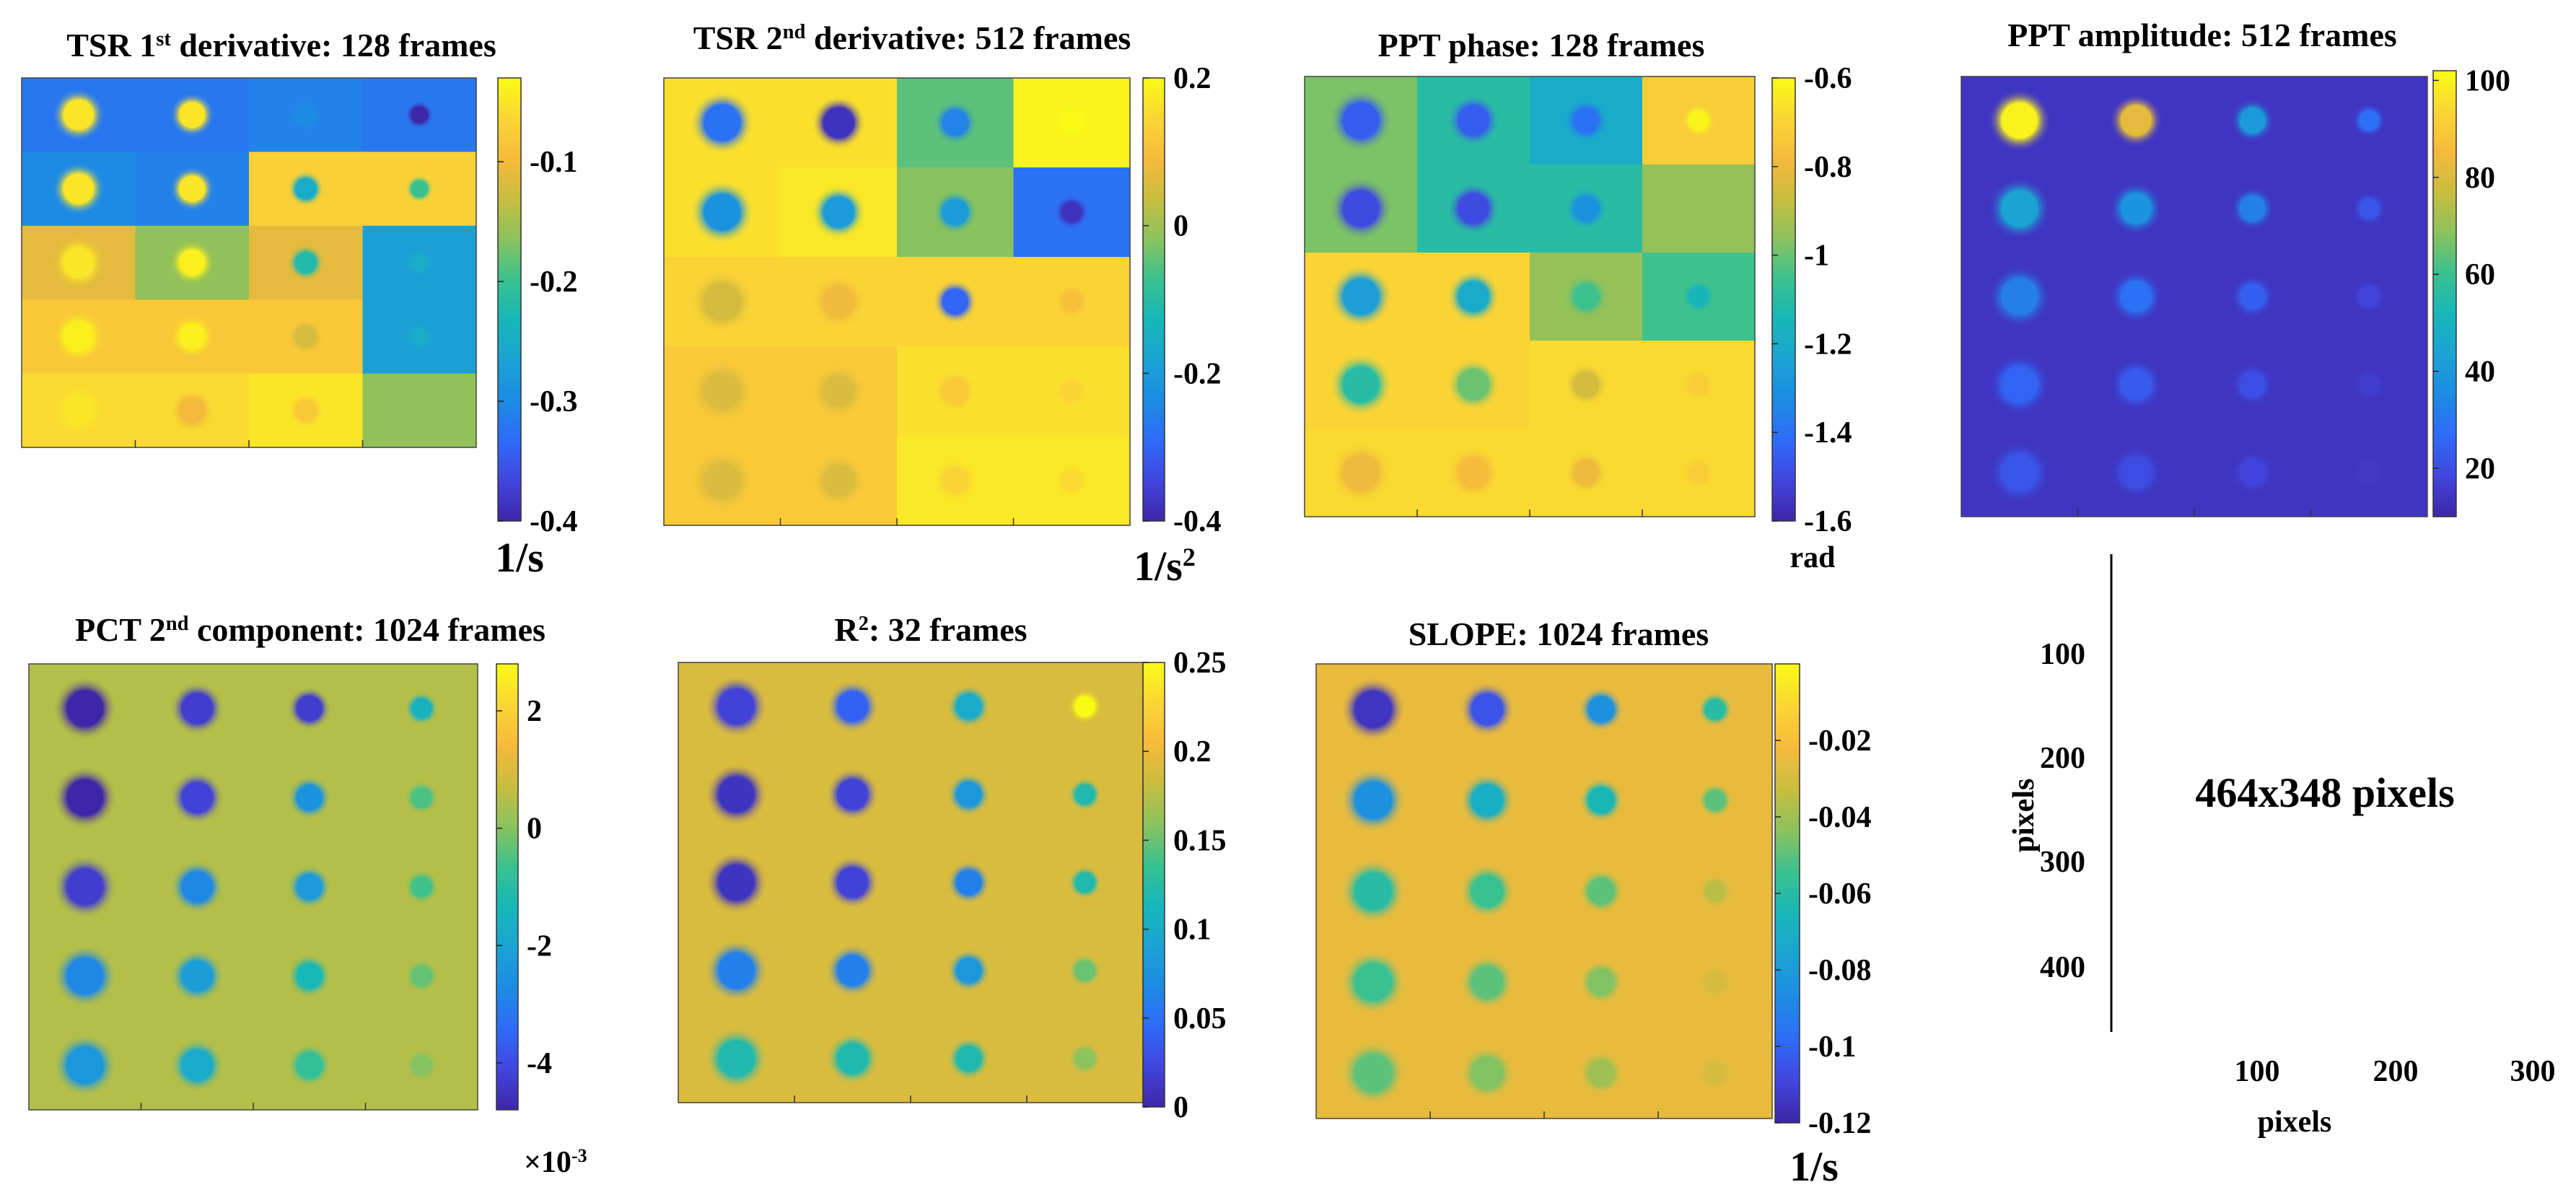 This screenshot has width=2576, height=1195. What do you see at coordinates (1559, 634) in the screenshot?
I see `panel-title: SLOPE: 1024 frames` at bounding box center [1559, 634].